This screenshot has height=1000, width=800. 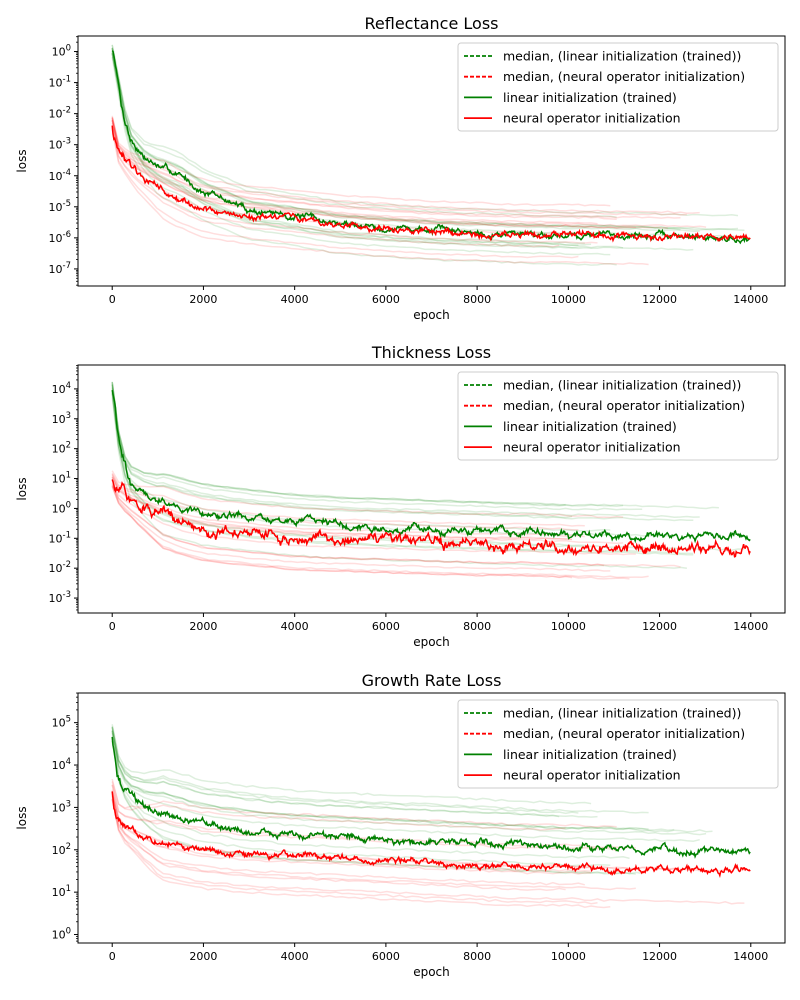 What do you see at coordinates (61, 849) in the screenshot?
I see `y-tick-label: 10²` at bounding box center [61, 849].